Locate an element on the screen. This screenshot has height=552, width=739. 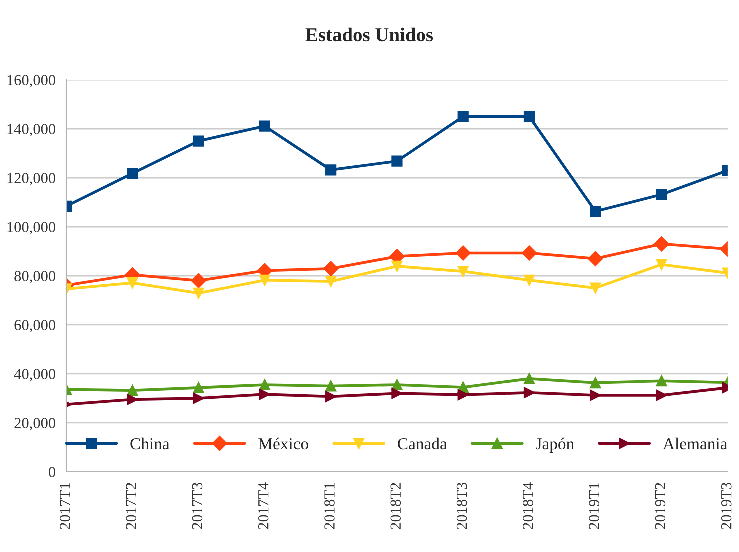
y-tick-label: 20,000 is located at coordinates (35, 424).